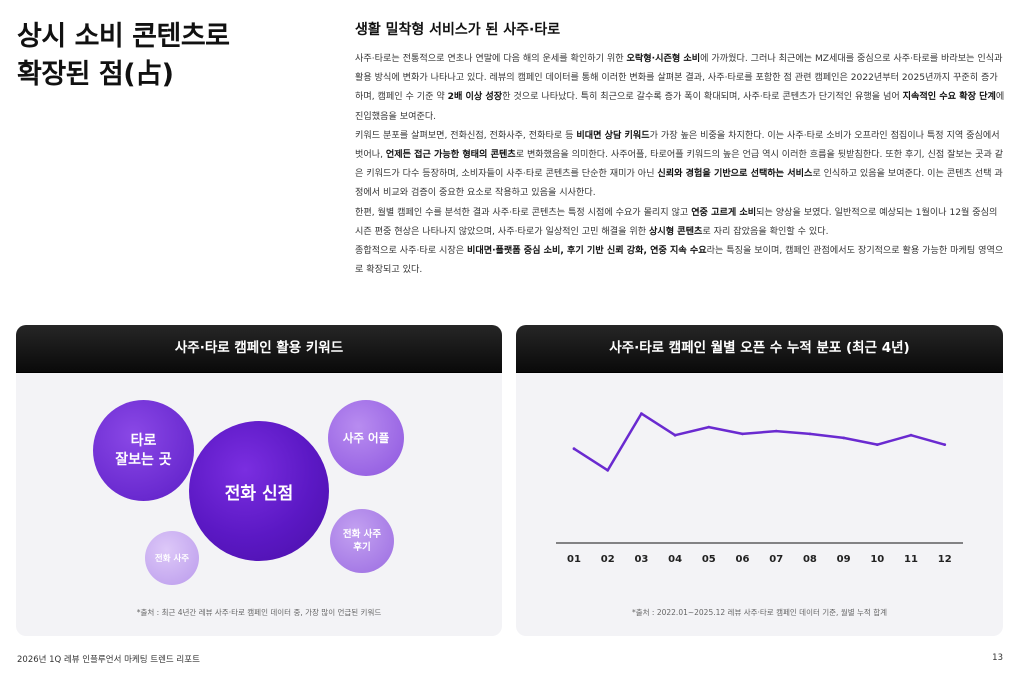  Describe the element at coordinates (844, 559) in the screenshot. I see `x-tick-label: 09` at that location.